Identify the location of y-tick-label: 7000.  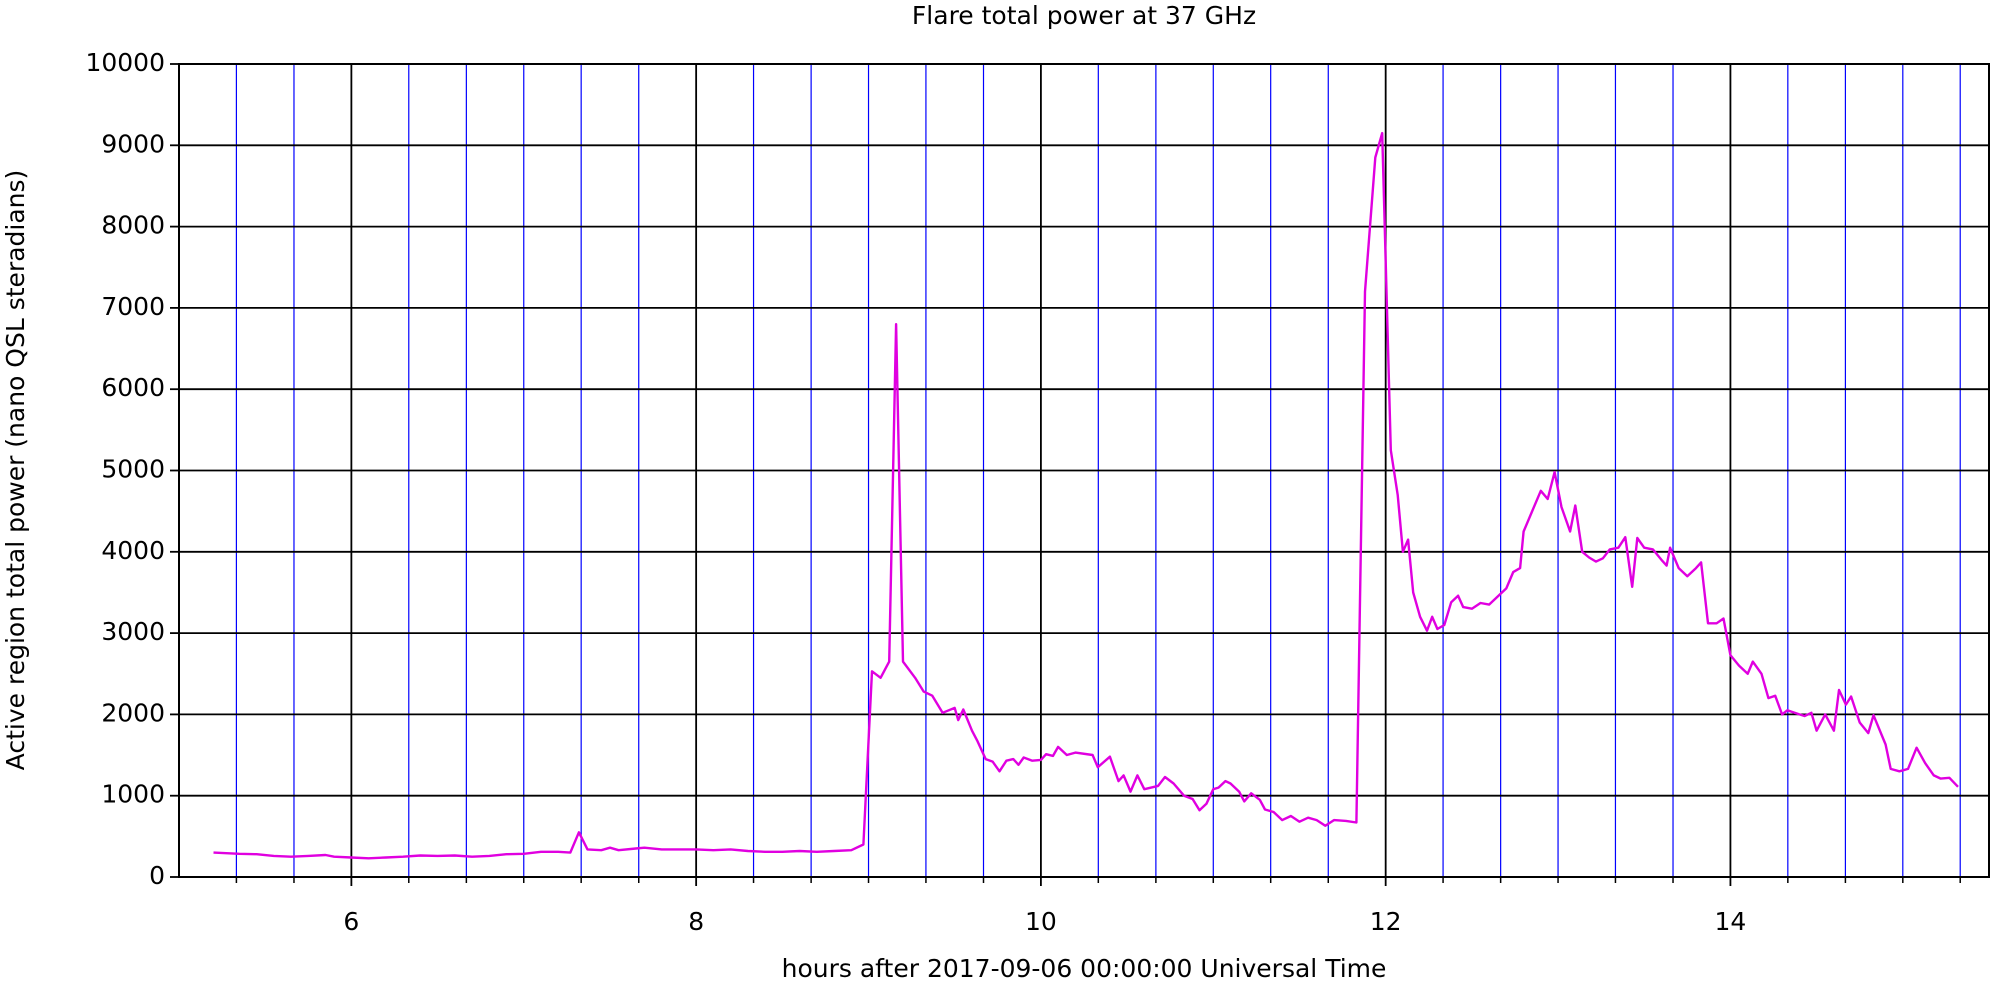
(133, 306).